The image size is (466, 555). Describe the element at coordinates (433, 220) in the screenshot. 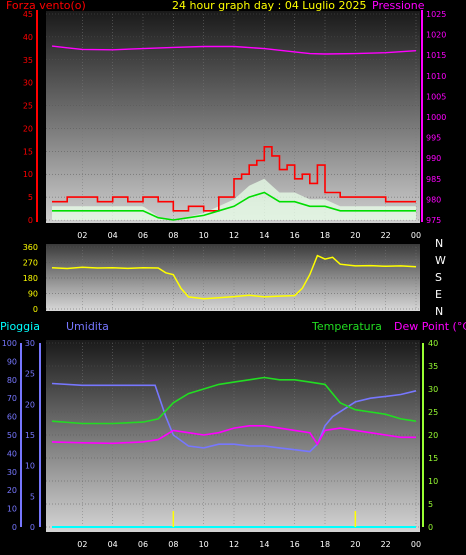

I see `pressure-tick-label: 975` at that location.